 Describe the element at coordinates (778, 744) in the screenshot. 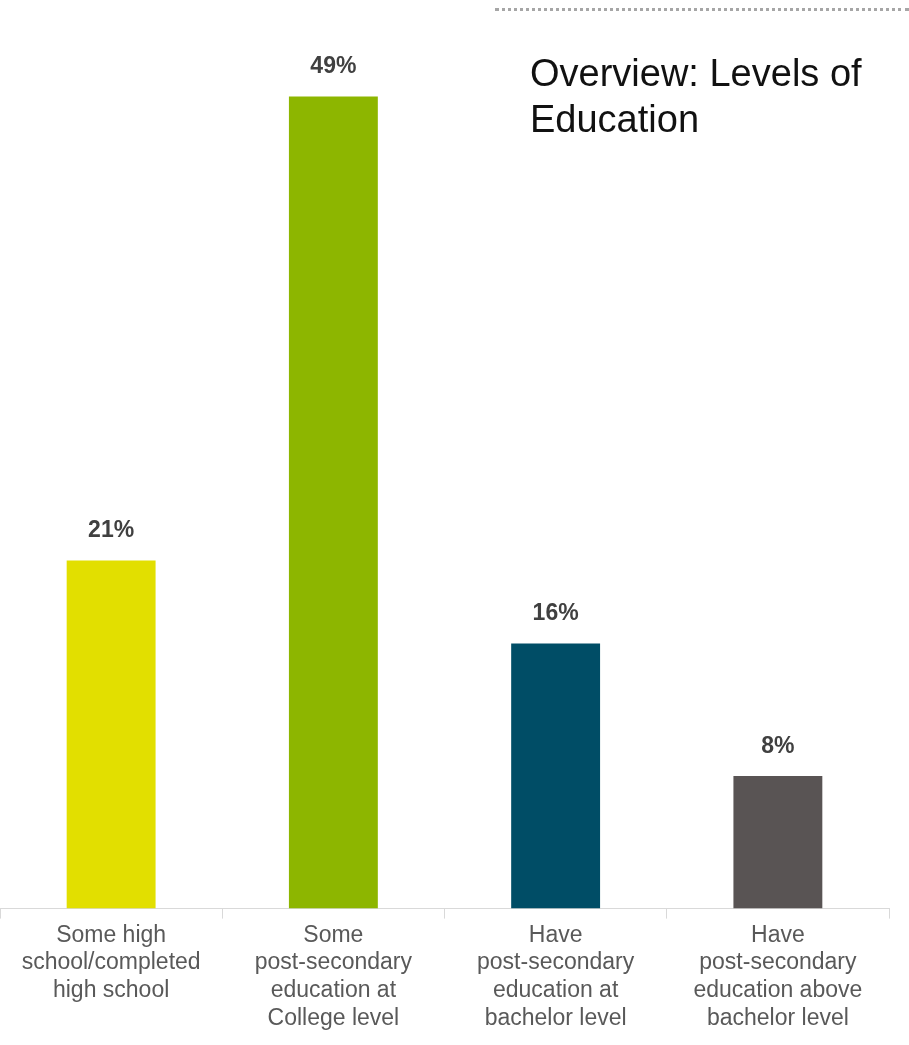

I see `data-label: 8%` at that location.